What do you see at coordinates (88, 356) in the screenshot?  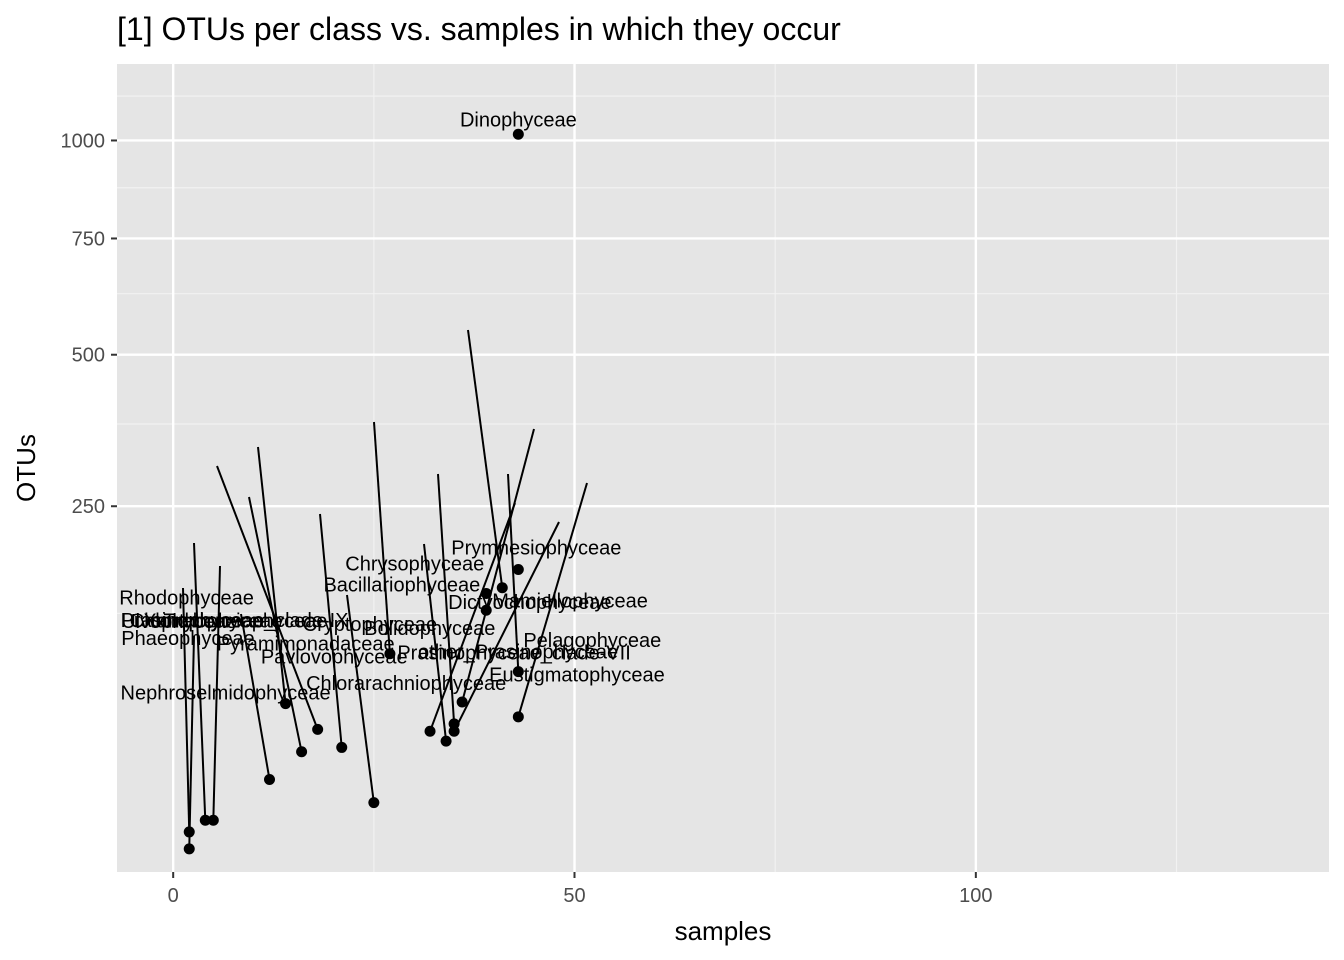 I see `y-tick-label: 500` at bounding box center [88, 356].